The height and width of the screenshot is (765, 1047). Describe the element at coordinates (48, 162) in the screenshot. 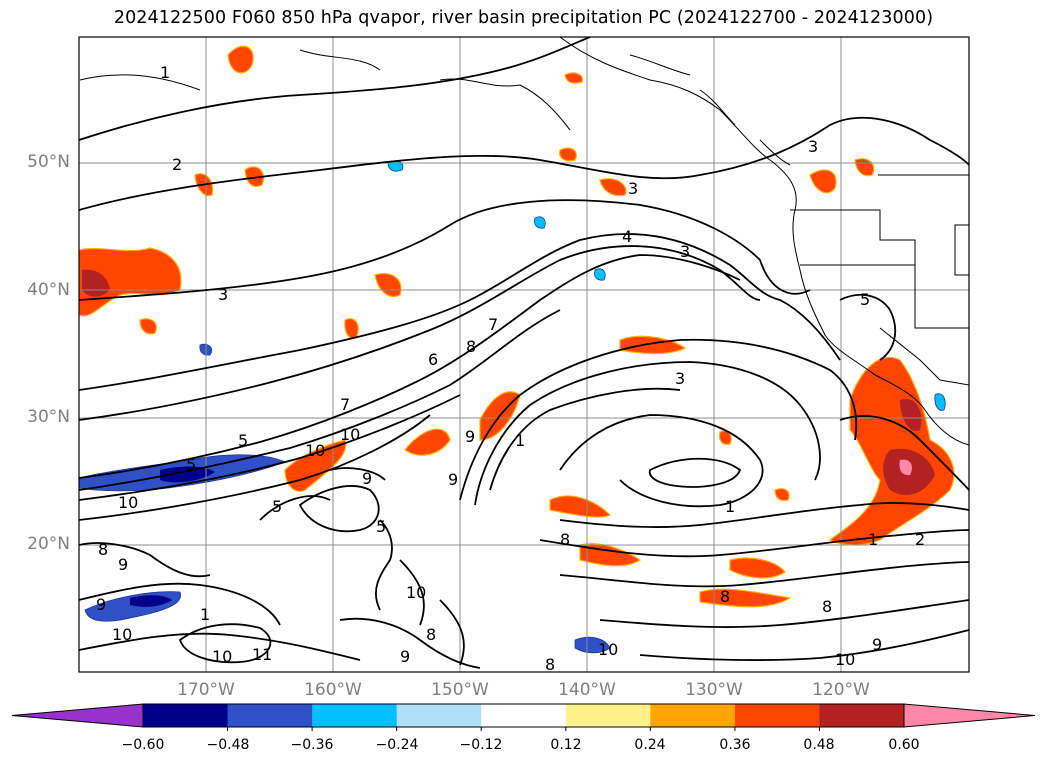

I see `lat-label-50n: 50°N` at that location.